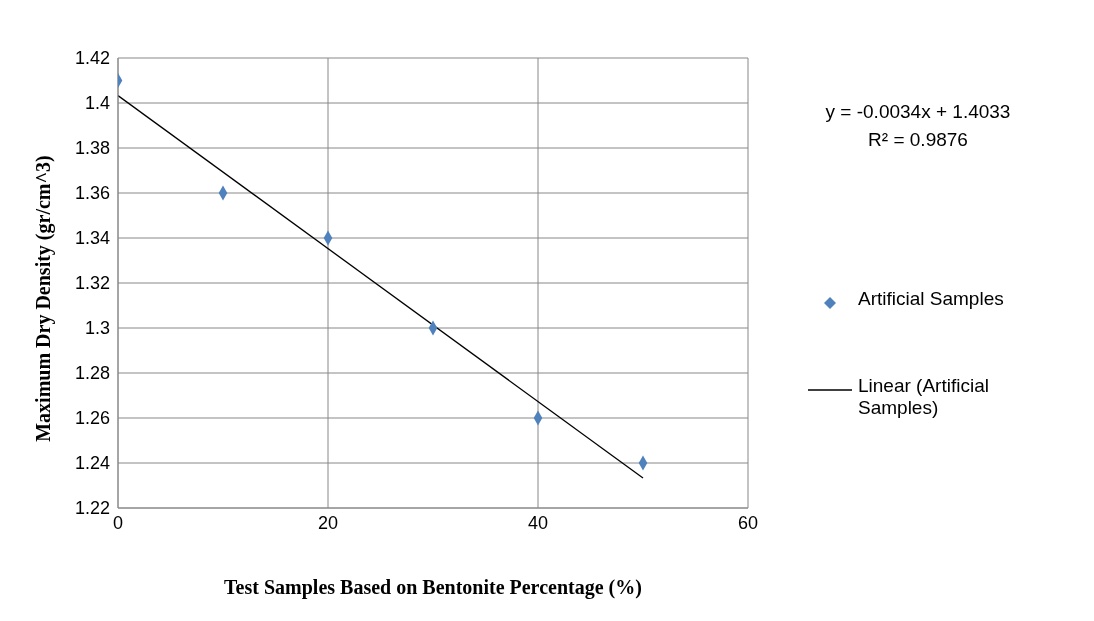  I want to click on y-tick-label: 1.3, so click(97, 328).